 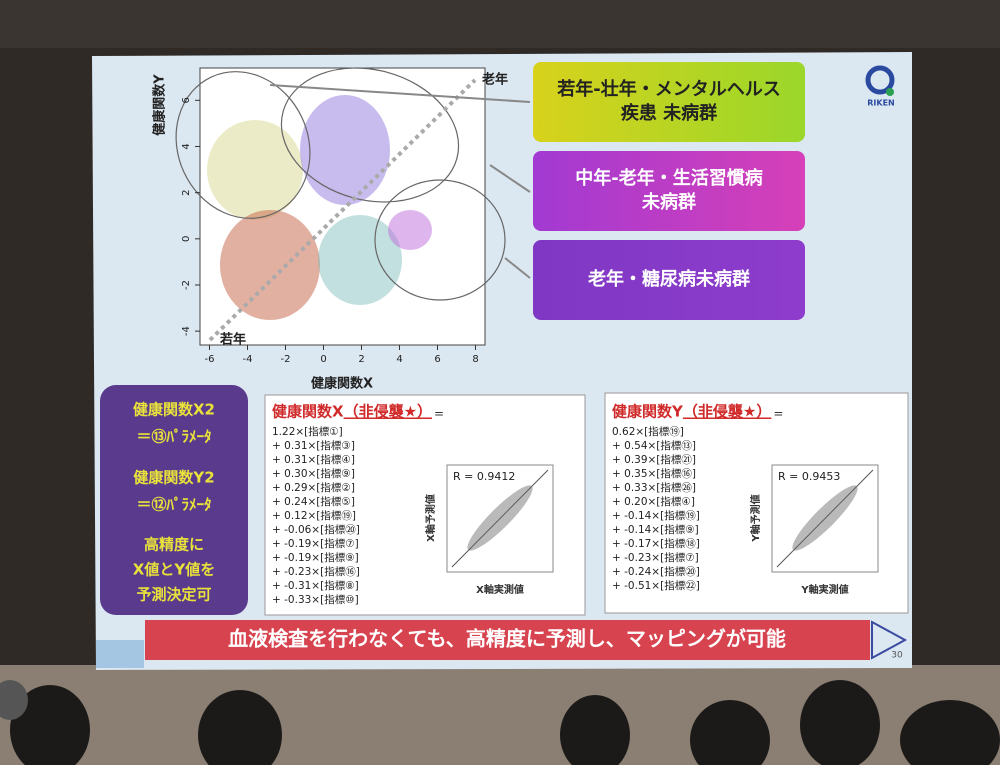 I want to click on next-arrow, so click(x=889, y=640).